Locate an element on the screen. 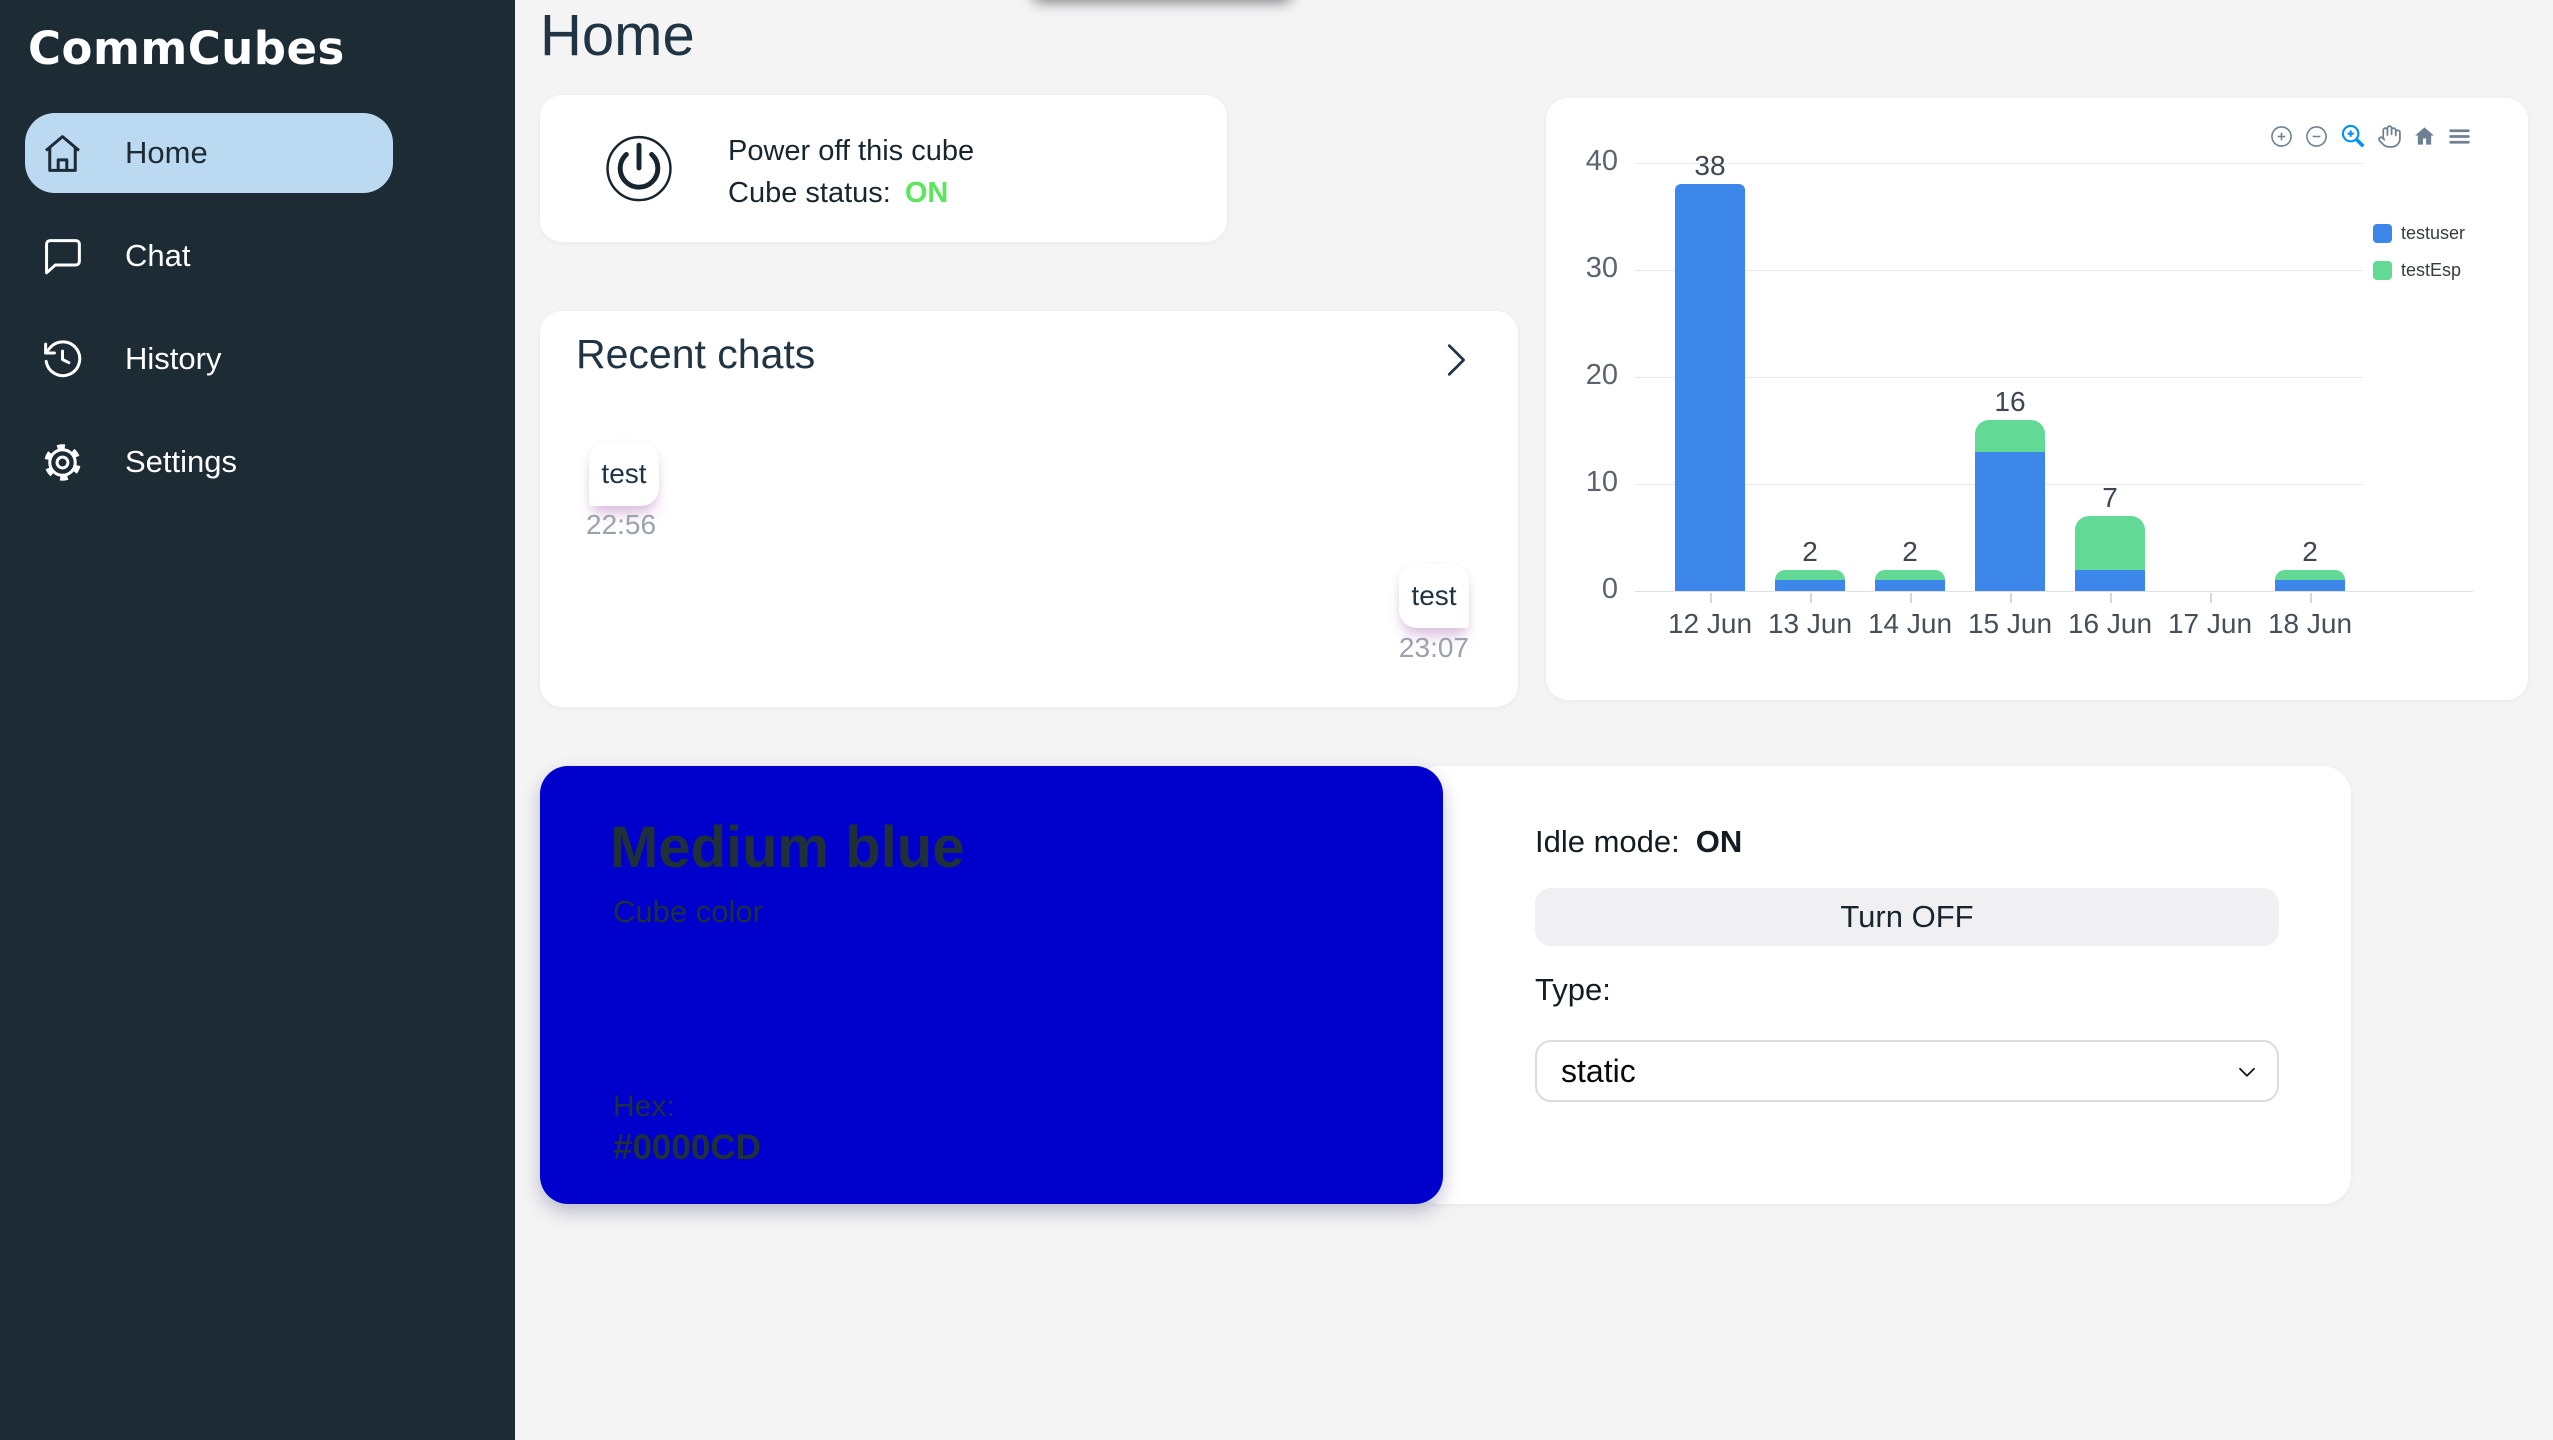  home-icon is located at coordinates (62, 153).